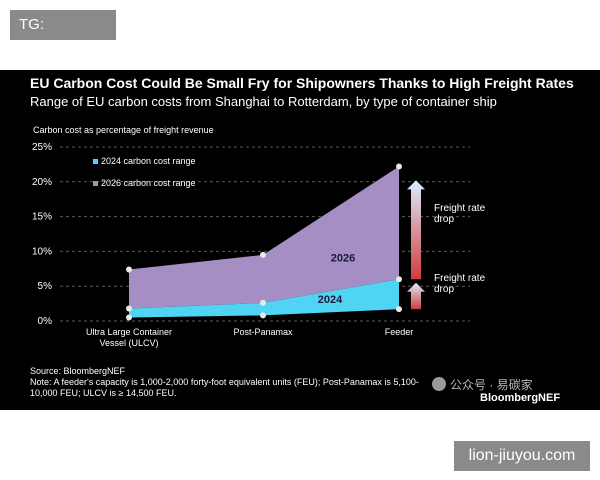 The image size is (600, 480). What do you see at coordinates (78, 371) in the screenshot?
I see `source-text: Source: BloombergNEF` at bounding box center [78, 371].